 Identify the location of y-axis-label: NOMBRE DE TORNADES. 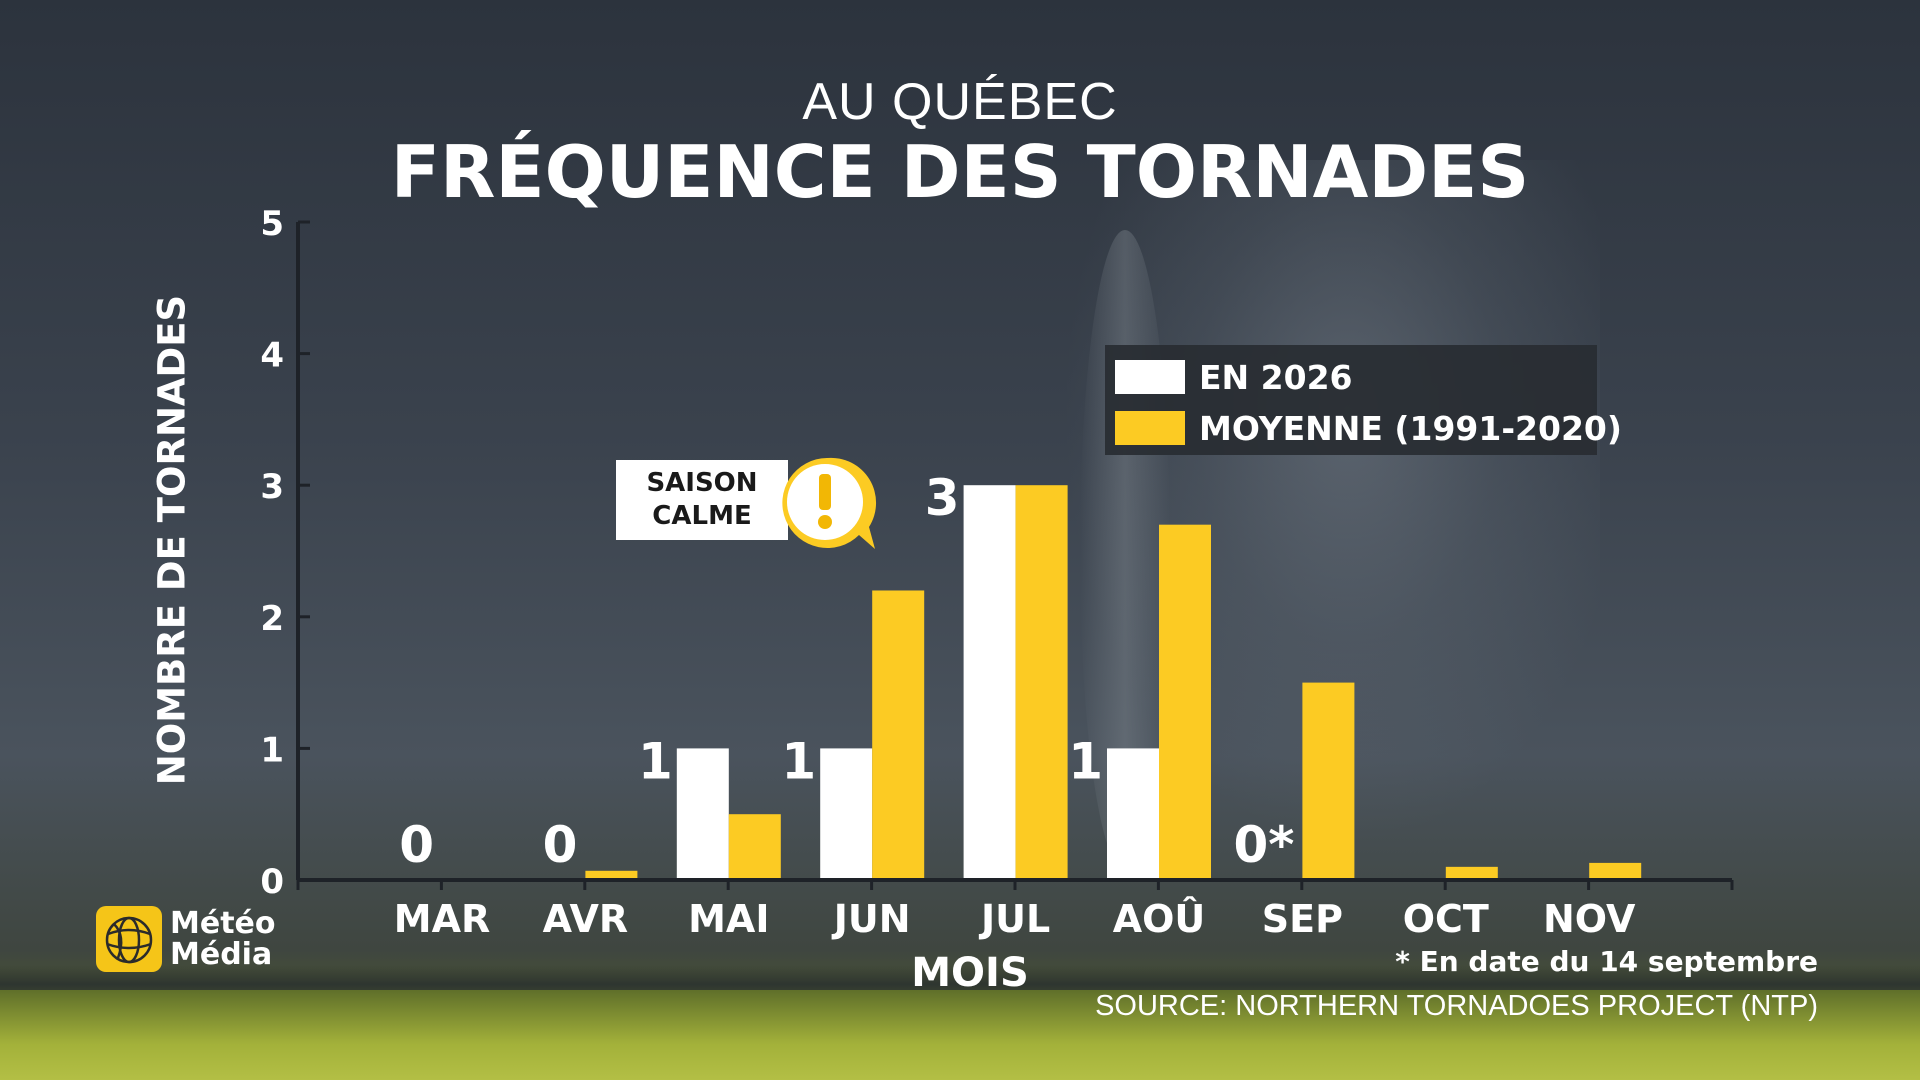
(172, 540).